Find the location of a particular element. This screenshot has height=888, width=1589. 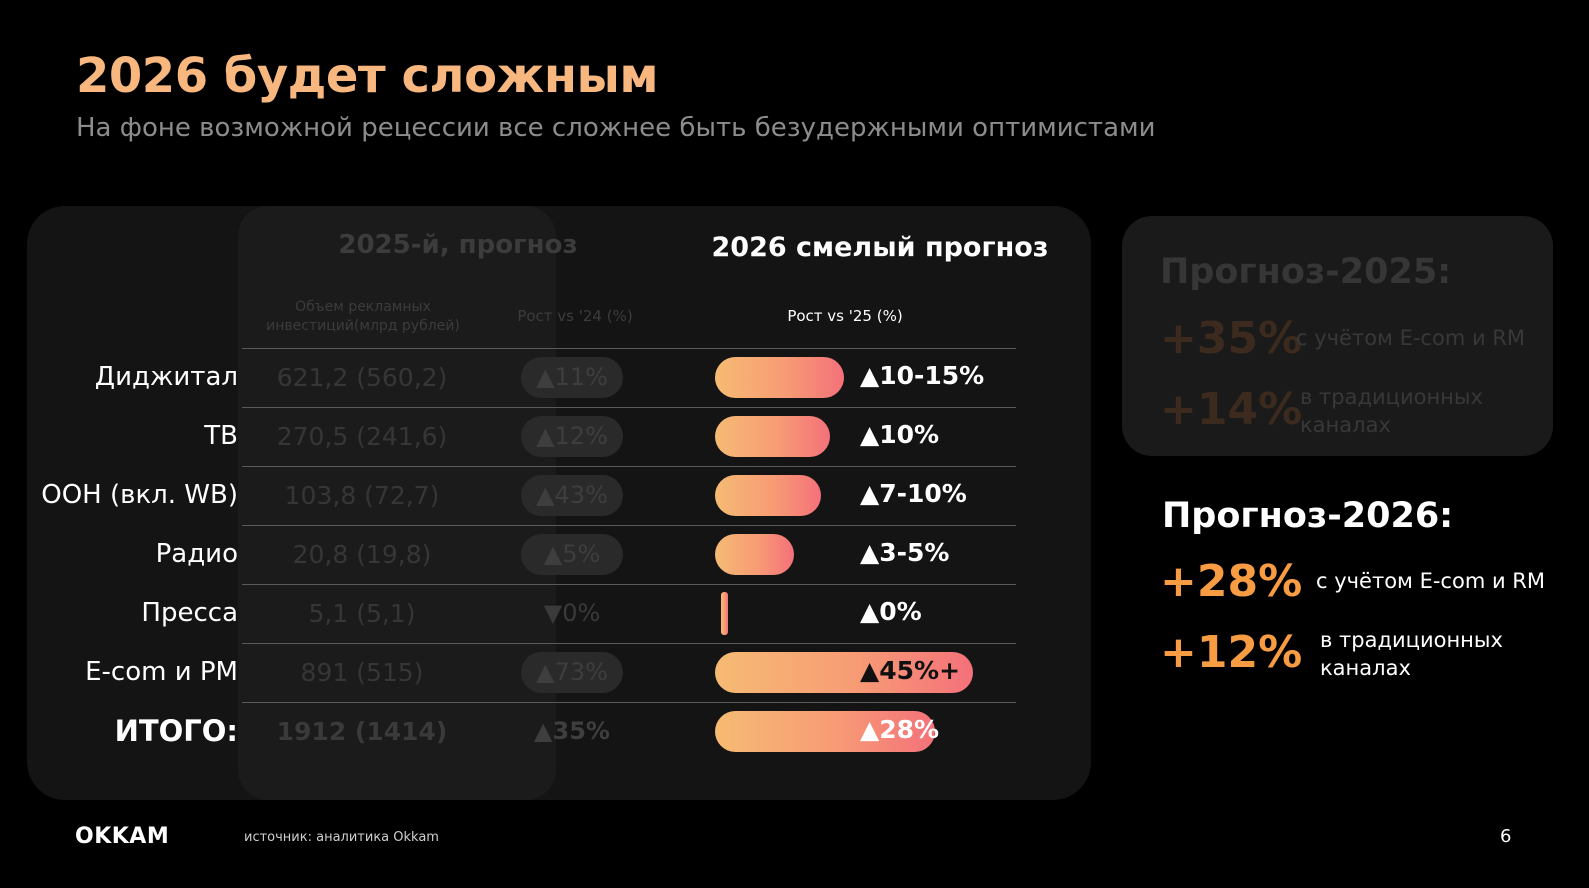

table-row: Пресса 5,1 (5,1) ▼0% ▲0% is located at coordinates (550, 613).